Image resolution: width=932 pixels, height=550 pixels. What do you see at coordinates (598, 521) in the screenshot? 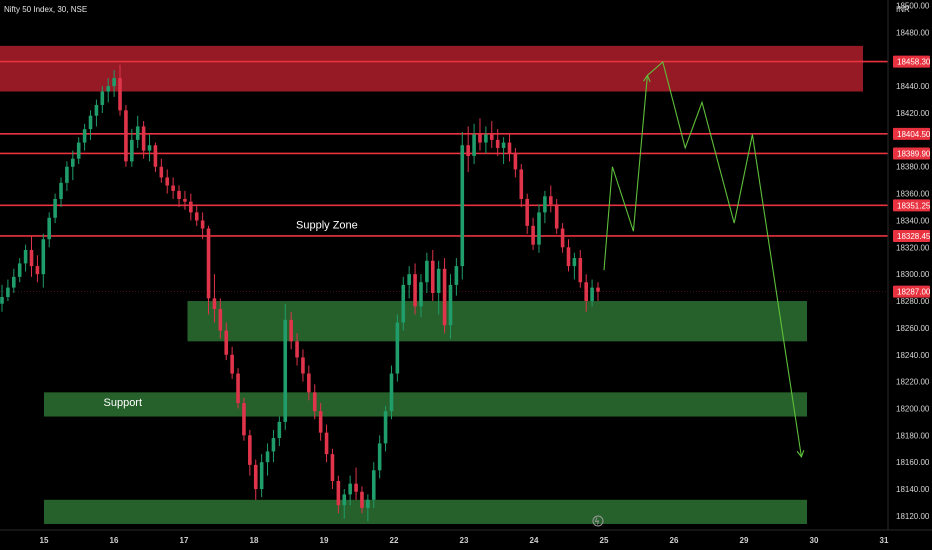
I see `replay-icon` at bounding box center [598, 521].